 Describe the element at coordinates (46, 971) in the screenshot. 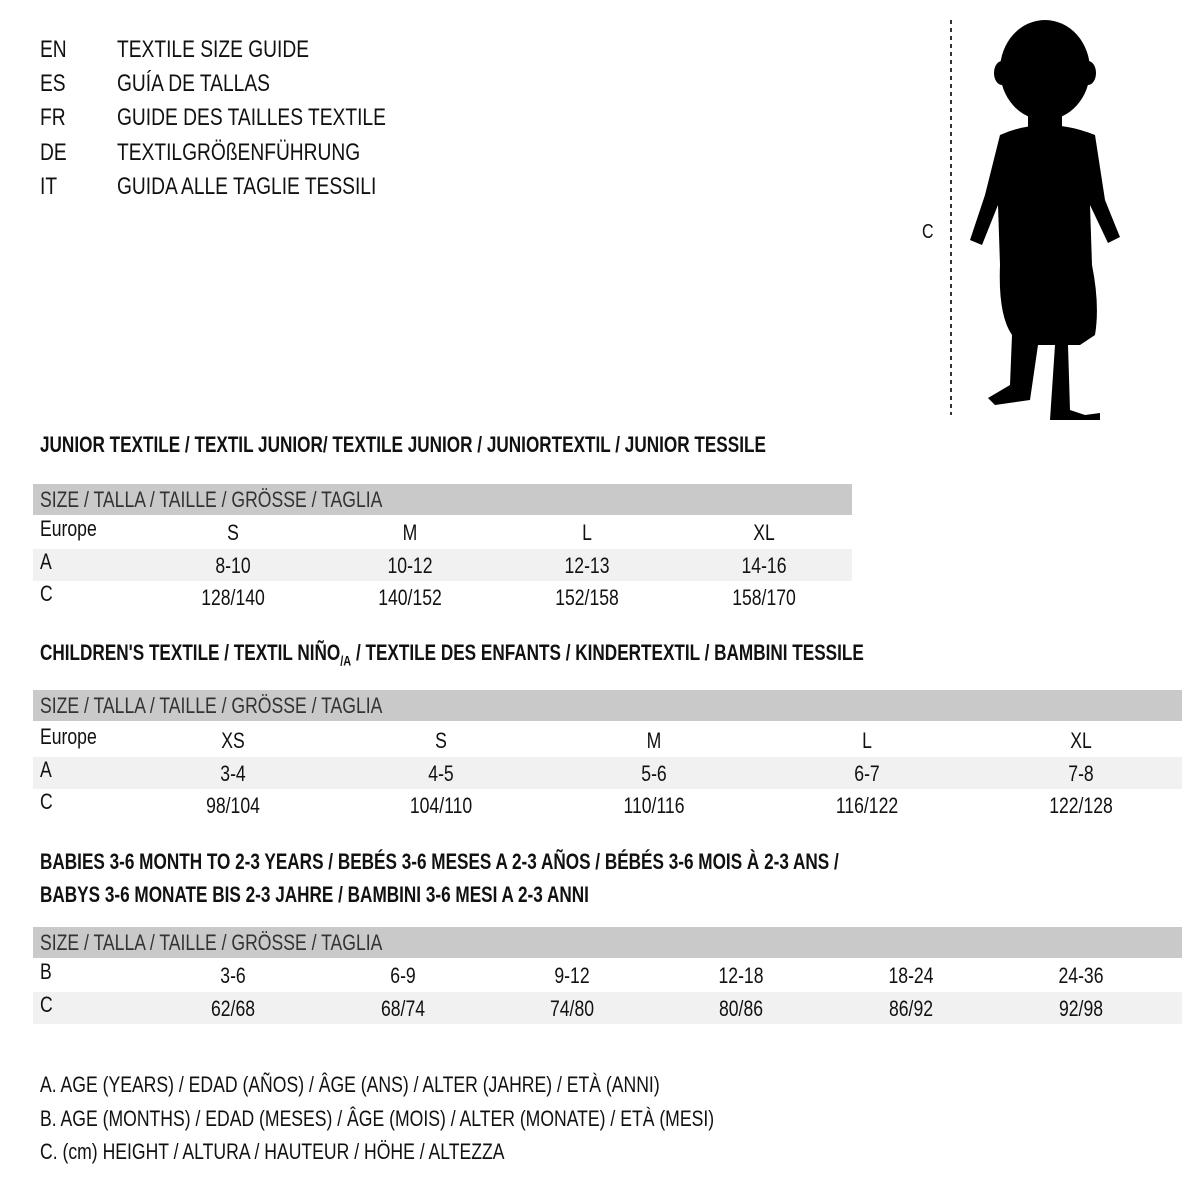

I see `row-label: B` at that location.